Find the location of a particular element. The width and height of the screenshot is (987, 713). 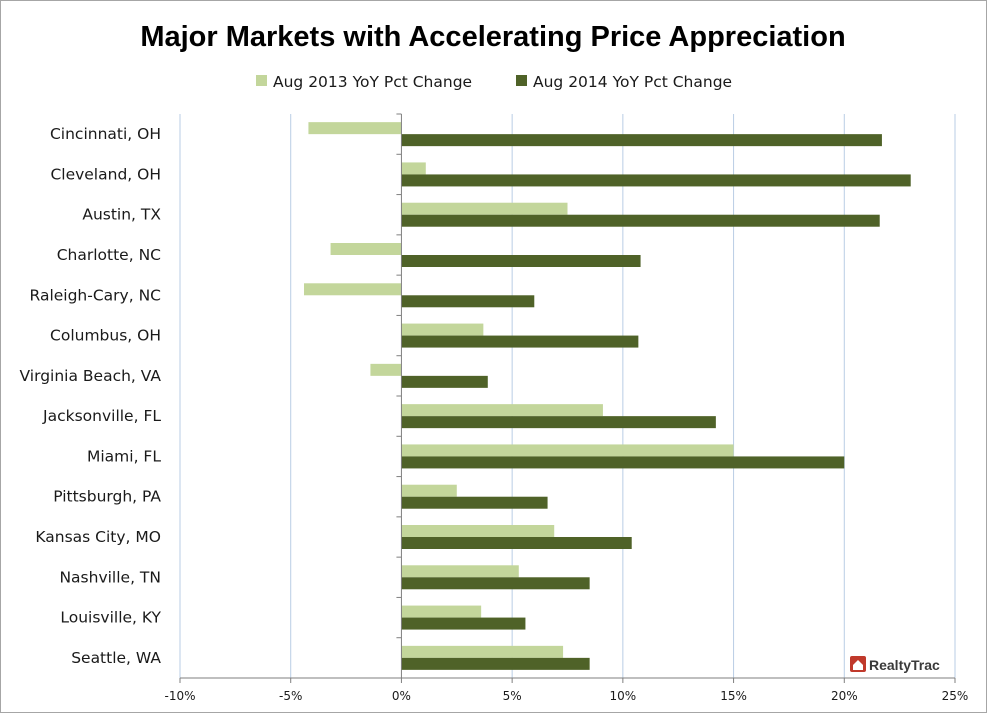

x-tick-label-3: 5% is located at coordinates (512, 696).